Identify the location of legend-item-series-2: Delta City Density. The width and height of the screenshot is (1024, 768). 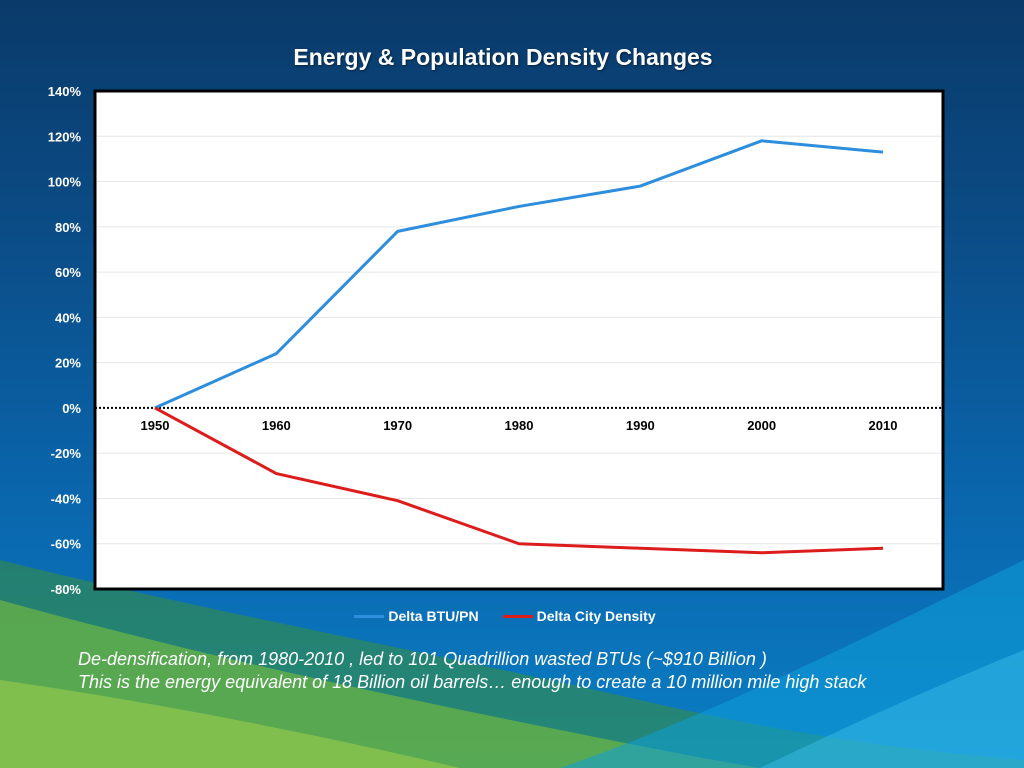
(579, 616).